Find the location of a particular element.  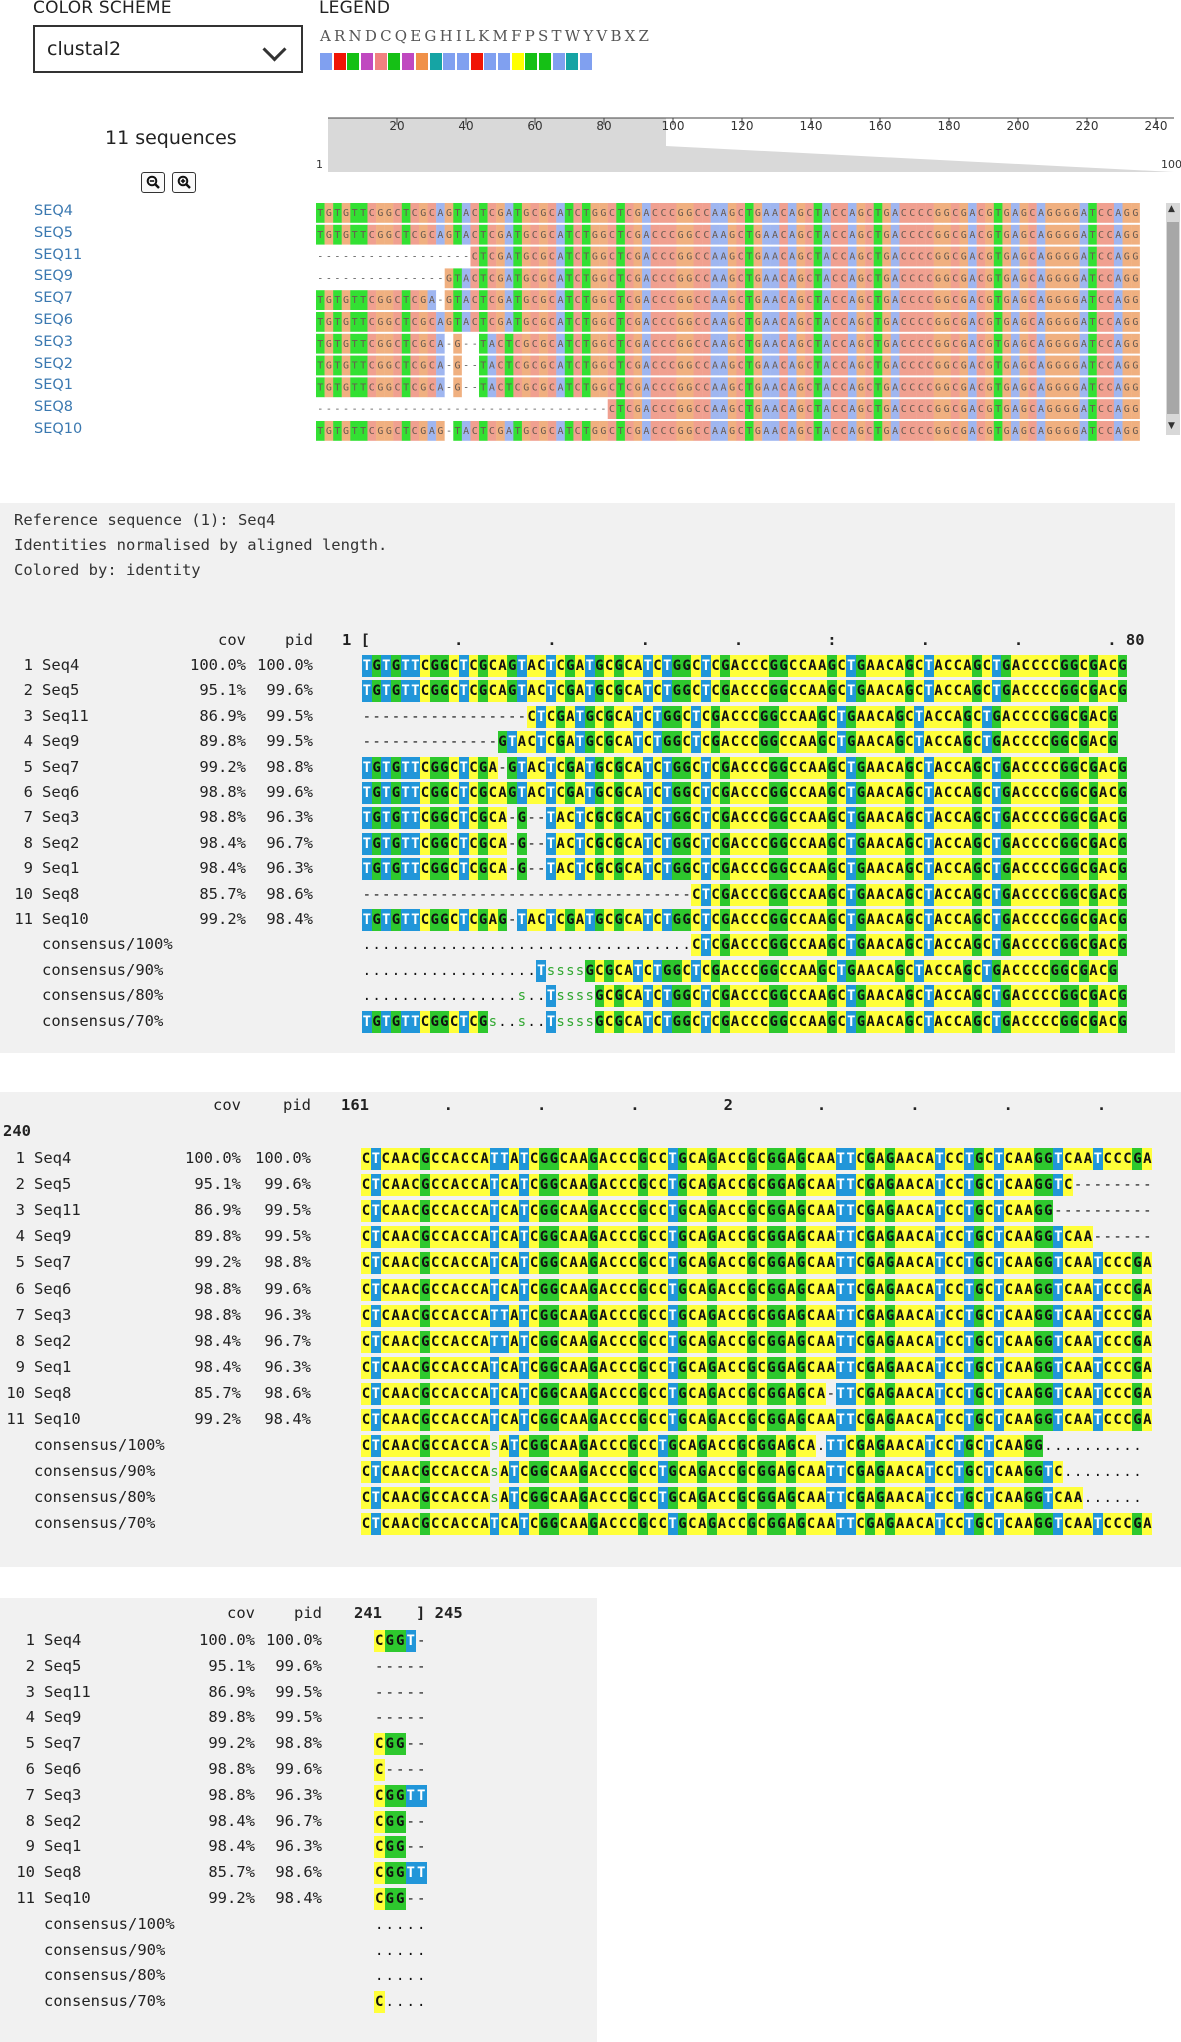

overview-seq-name: SEQ8 is located at coordinates (54, 407).